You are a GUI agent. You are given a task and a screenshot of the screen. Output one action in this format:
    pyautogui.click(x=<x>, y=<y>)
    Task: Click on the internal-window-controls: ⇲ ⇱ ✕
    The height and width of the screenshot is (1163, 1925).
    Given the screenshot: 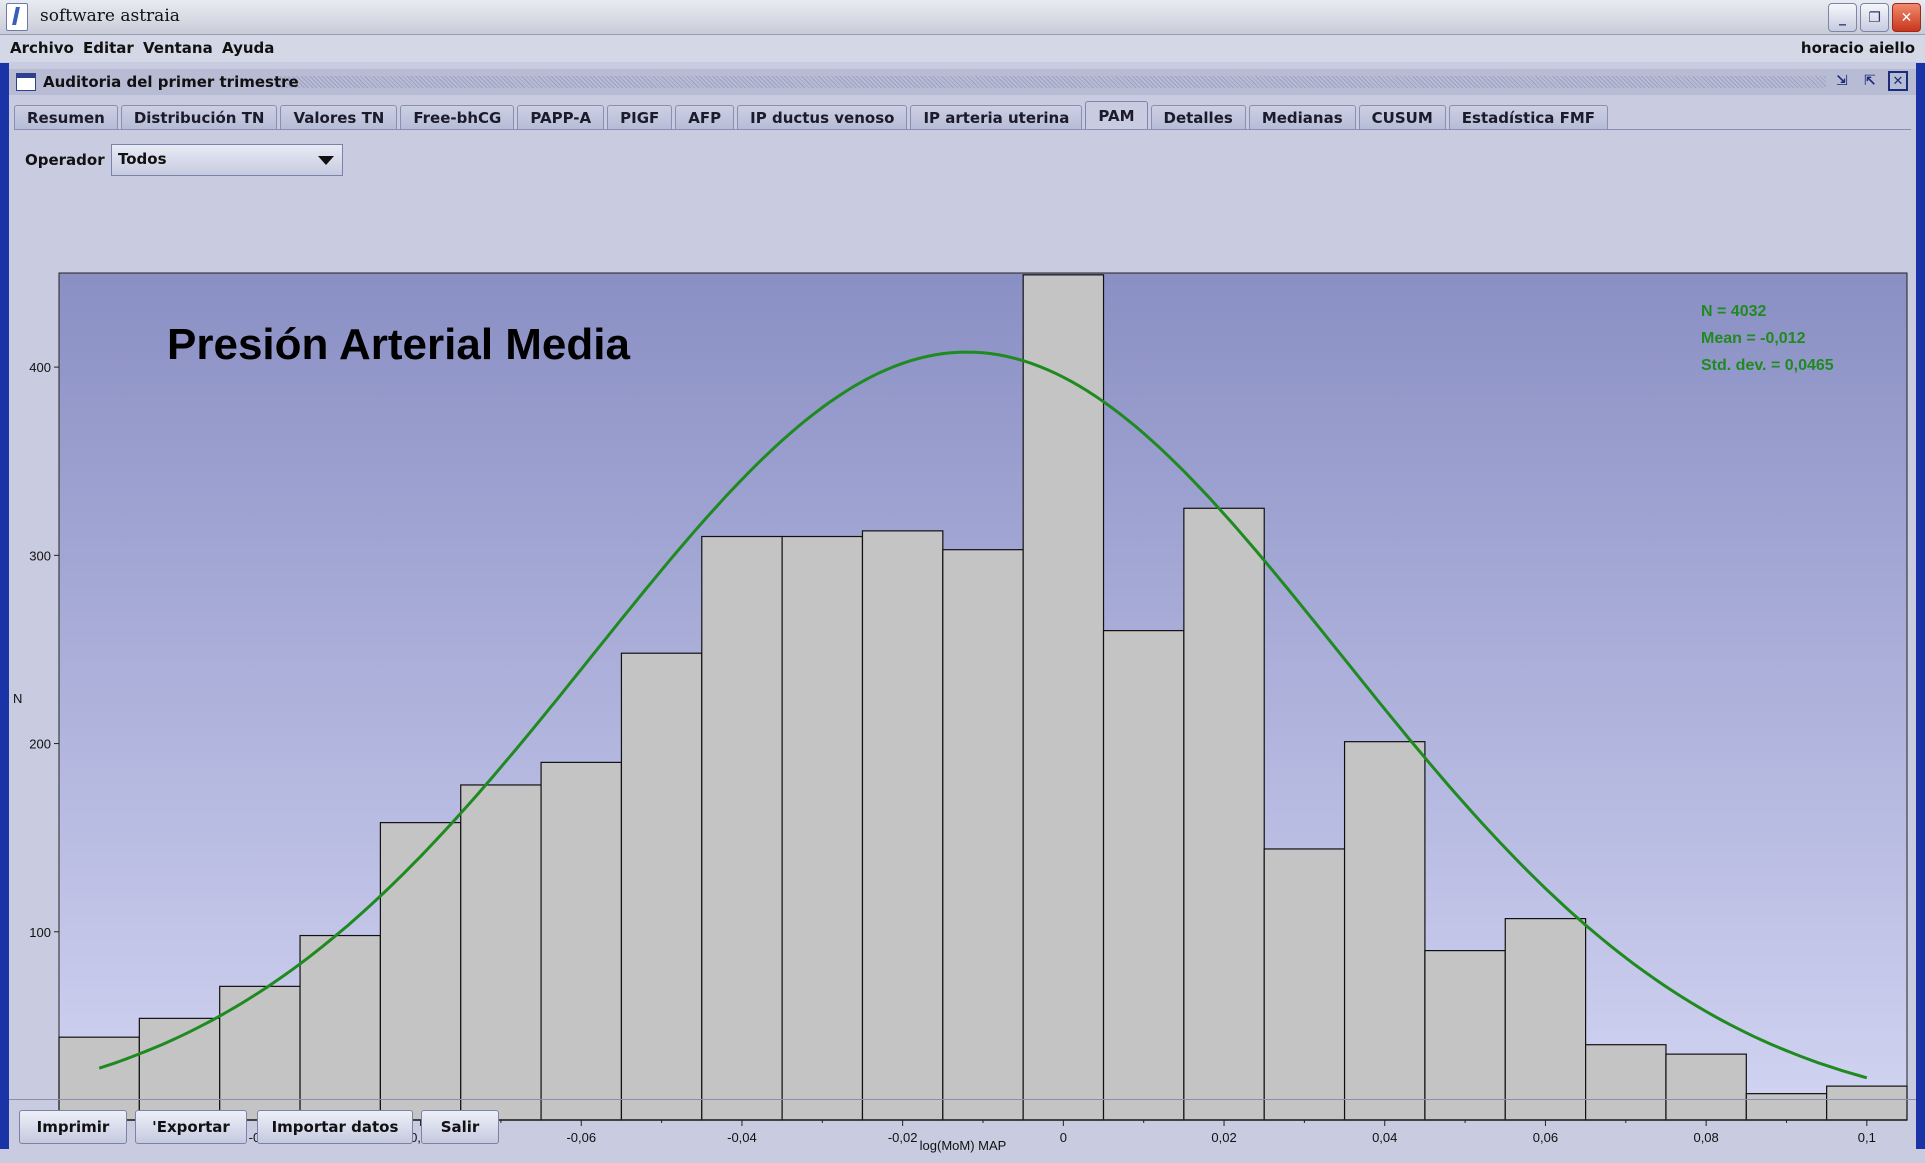 What is the action you would take?
    pyautogui.click(x=1870, y=81)
    